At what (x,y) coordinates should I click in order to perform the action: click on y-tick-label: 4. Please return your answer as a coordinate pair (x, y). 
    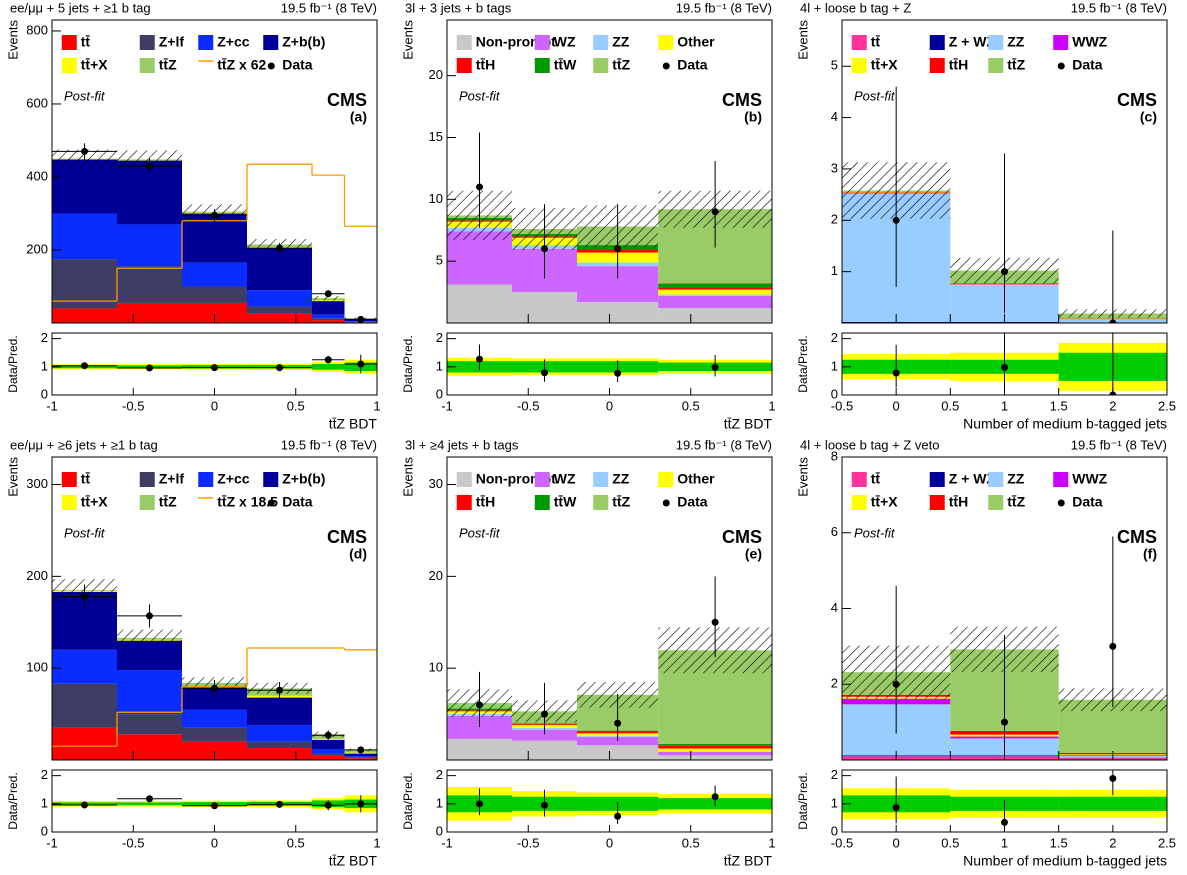
    Looking at the image, I should click on (834, 607).